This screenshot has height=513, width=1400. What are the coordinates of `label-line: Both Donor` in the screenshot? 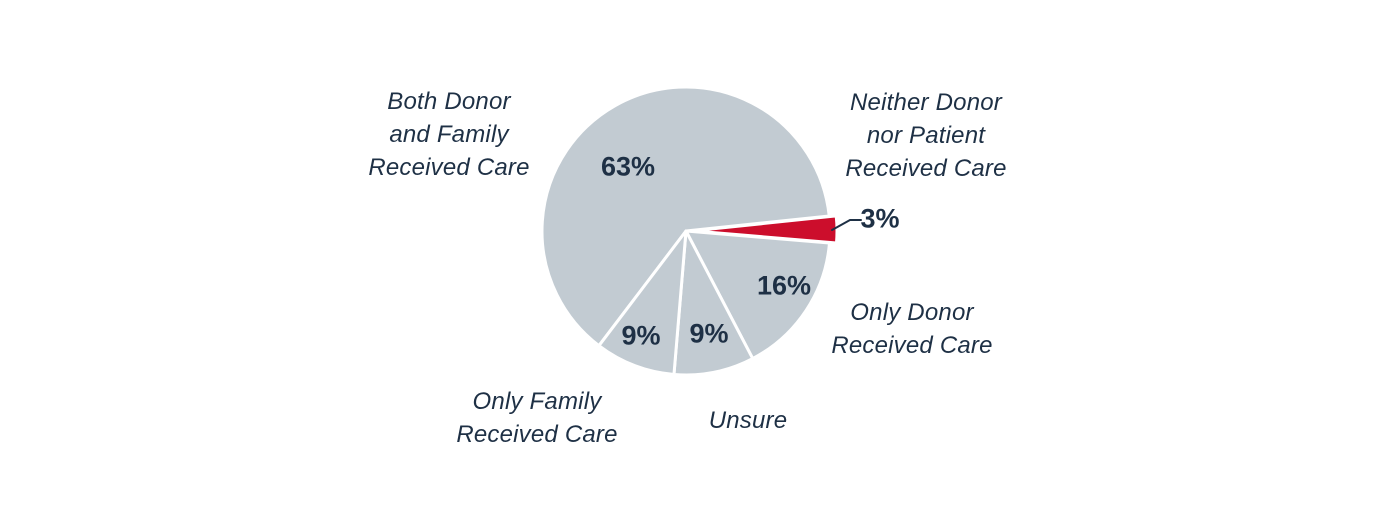 It's located at (449, 101).